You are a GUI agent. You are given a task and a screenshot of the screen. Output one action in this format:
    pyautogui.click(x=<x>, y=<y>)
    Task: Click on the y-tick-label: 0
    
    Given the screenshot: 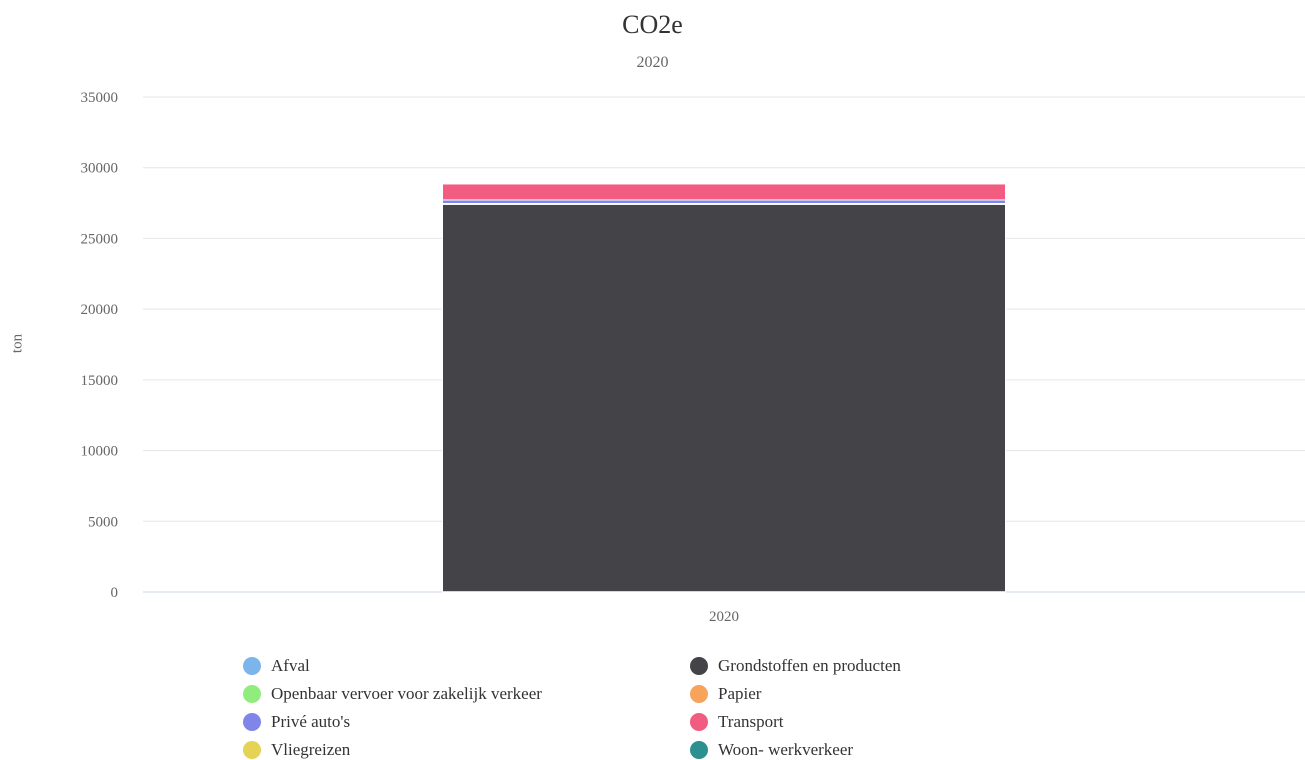 What is the action you would take?
    pyautogui.click(x=115, y=593)
    